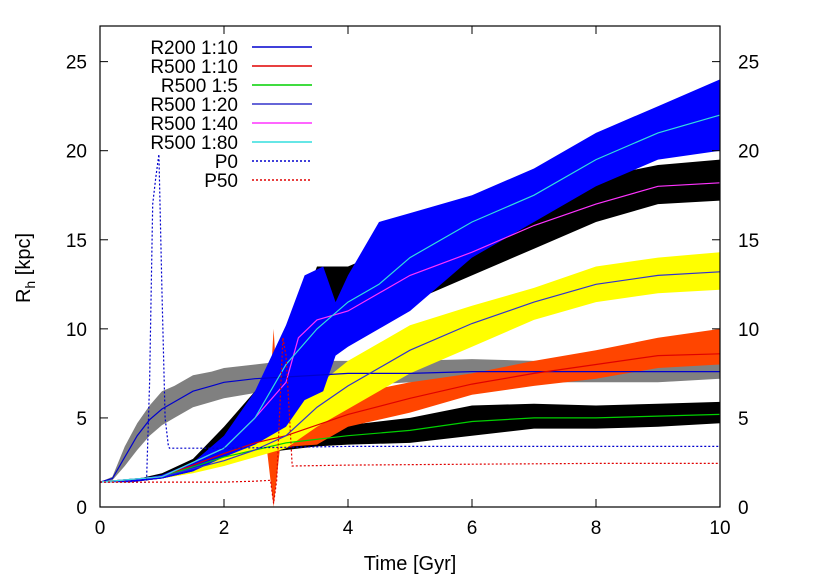  I want to click on y-axis-left: 0 5 10 15 20 25, so click(87, 286).